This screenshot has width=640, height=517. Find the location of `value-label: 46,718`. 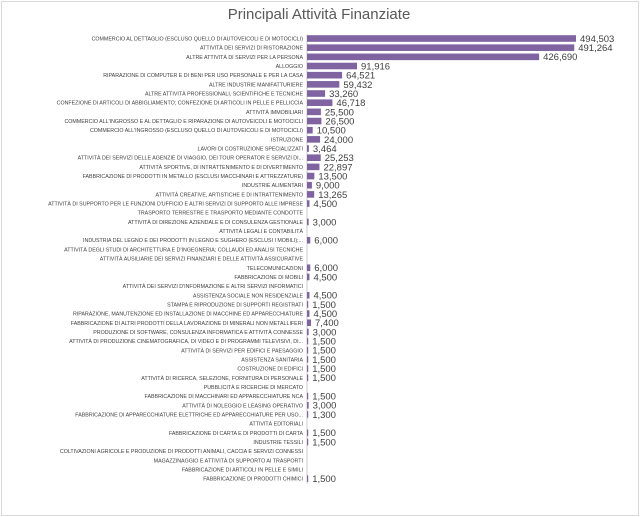

value-label: 46,718 is located at coordinates (350, 103).